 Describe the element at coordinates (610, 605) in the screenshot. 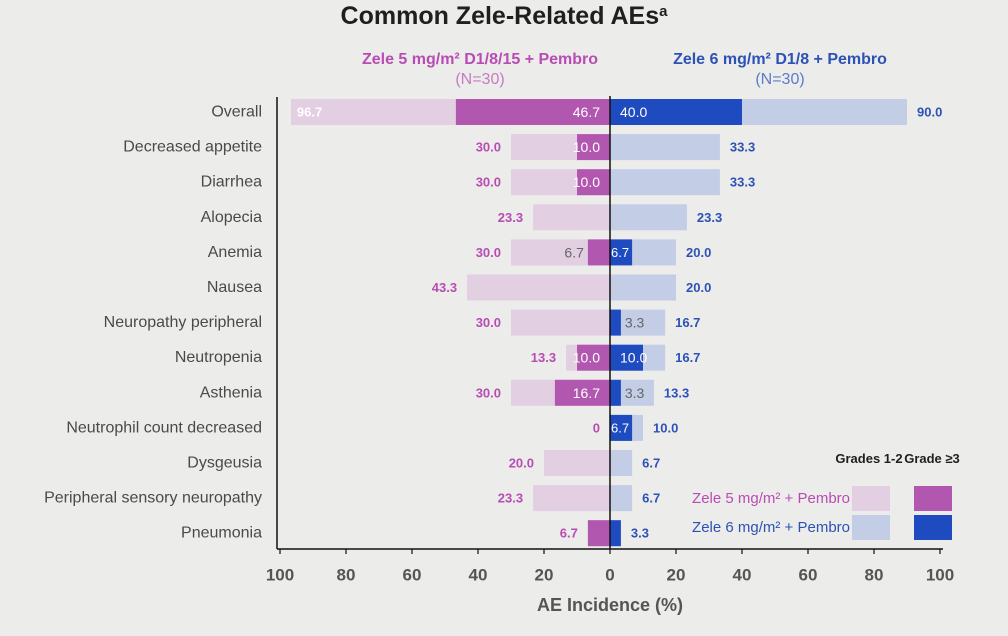

I see `x-axis-title: AE Incidence (%)` at that location.